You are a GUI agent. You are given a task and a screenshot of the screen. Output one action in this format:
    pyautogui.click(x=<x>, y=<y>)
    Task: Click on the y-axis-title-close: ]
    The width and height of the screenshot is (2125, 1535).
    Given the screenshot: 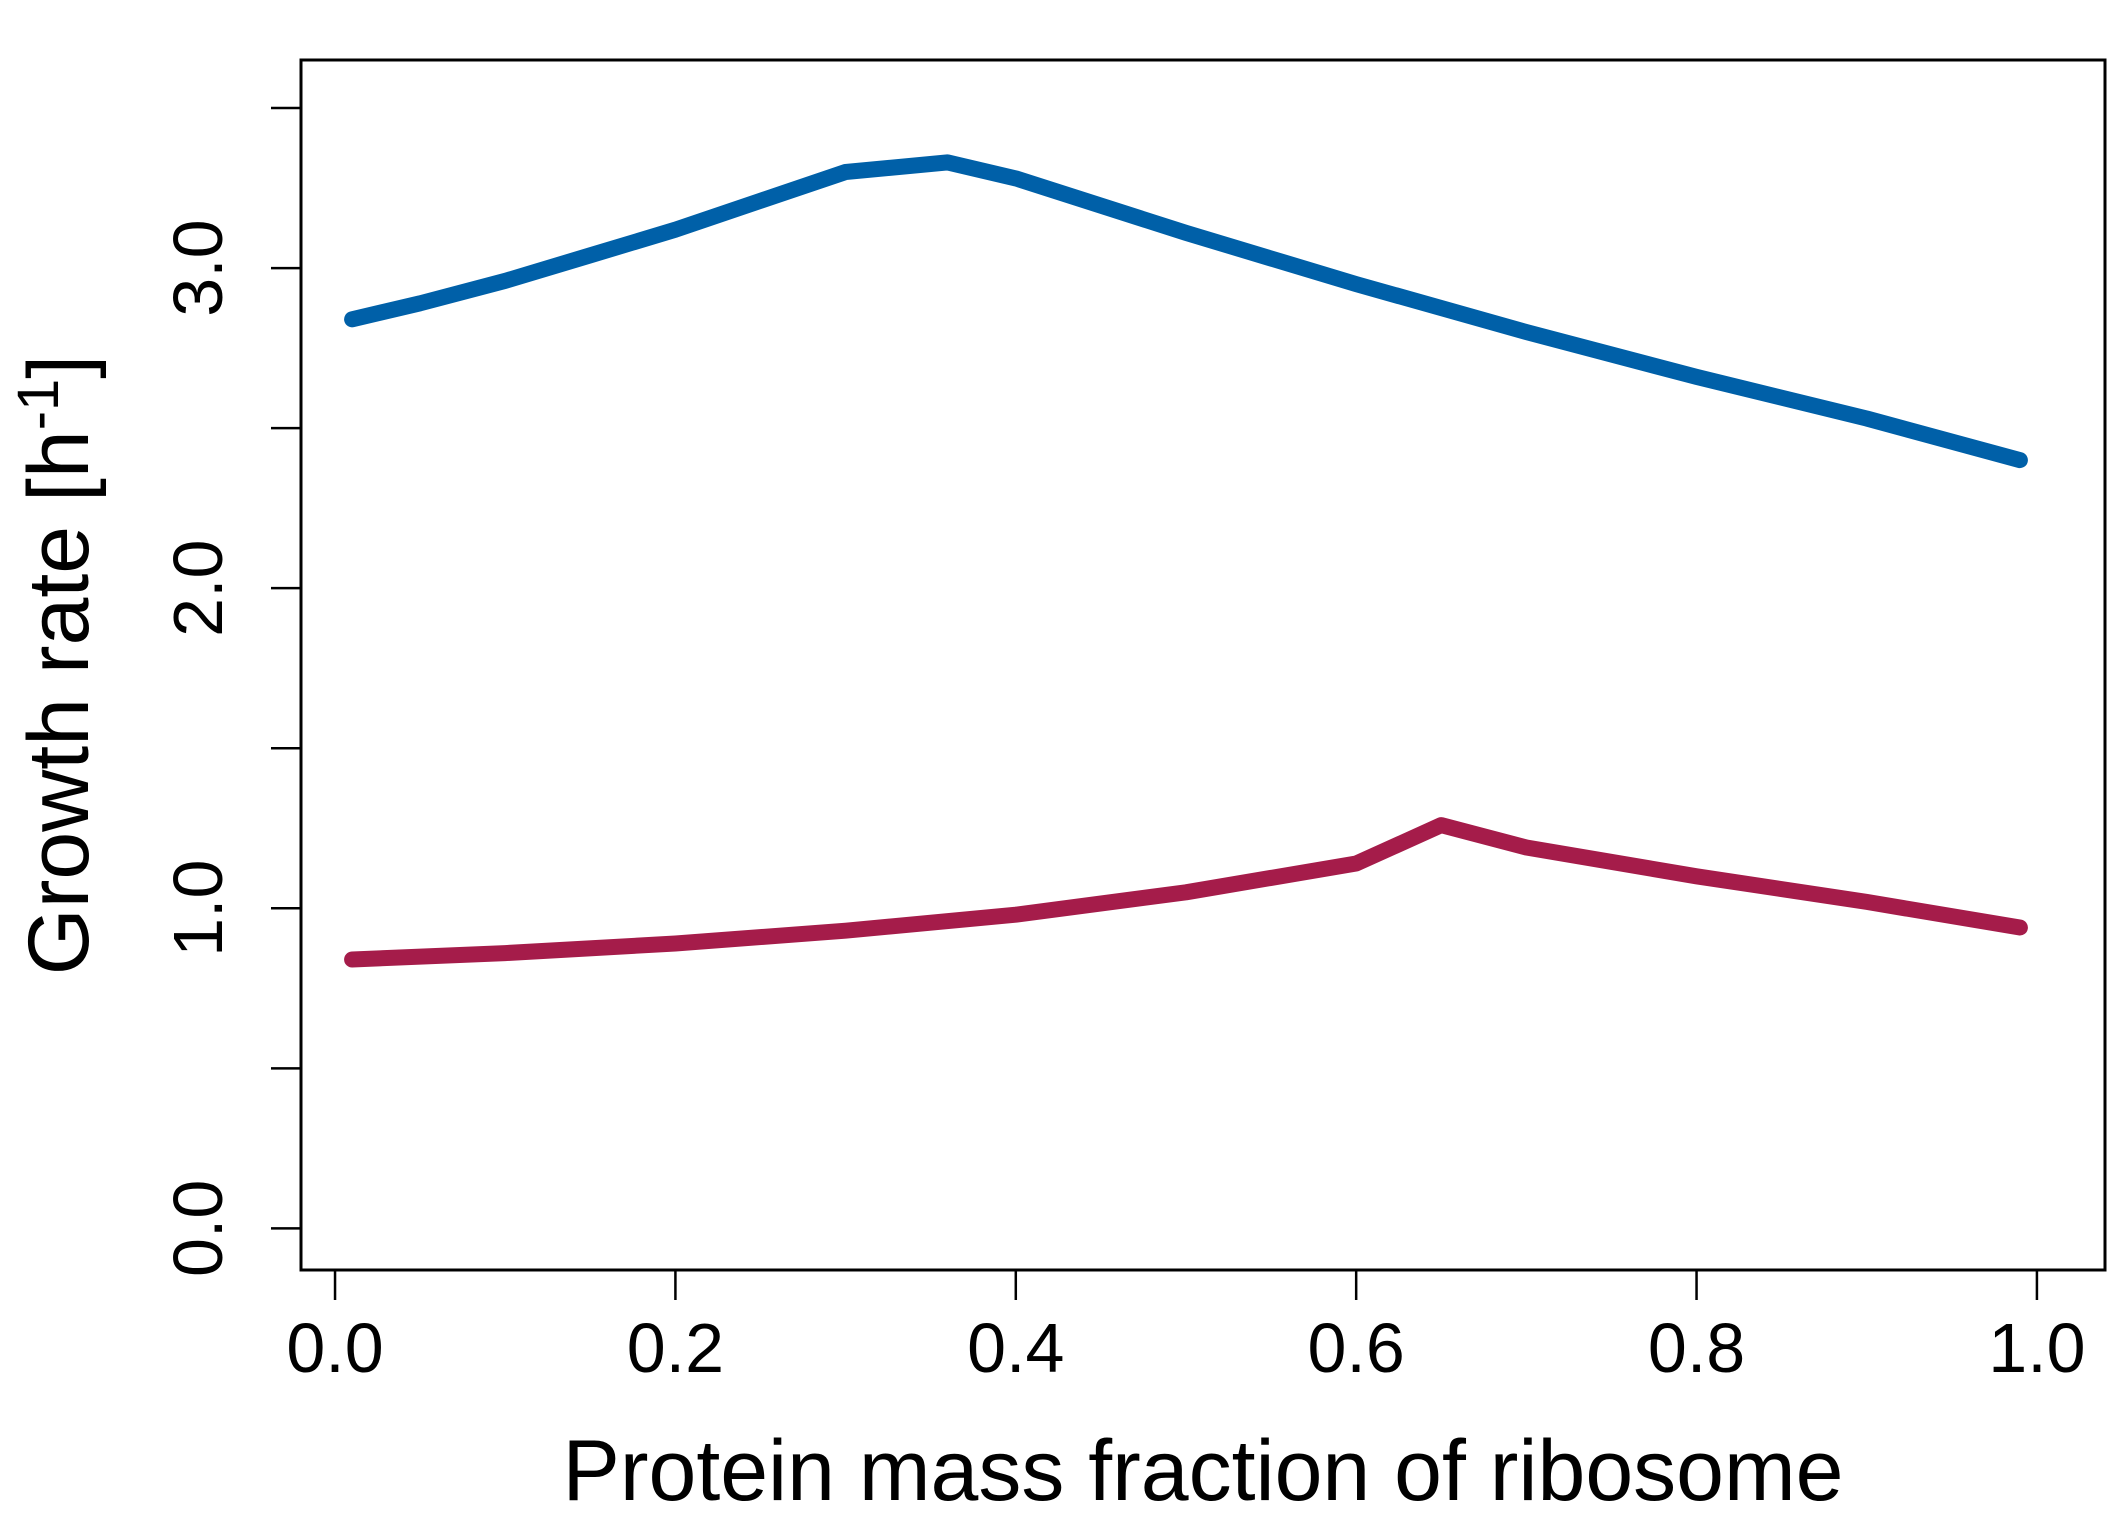 What is the action you would take?
    pyautogui.click(x=59, y=367)
    